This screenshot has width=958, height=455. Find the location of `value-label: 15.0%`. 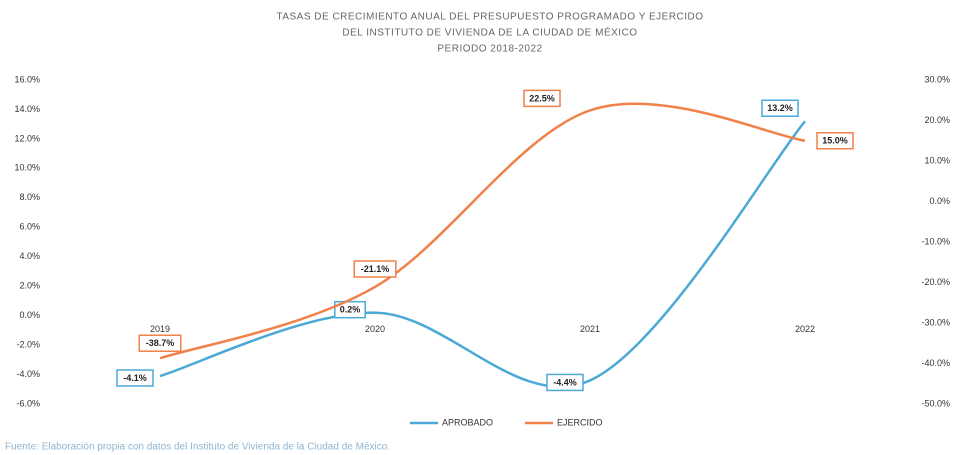

value-label: 15.0% is located at coordinates (835, 141).